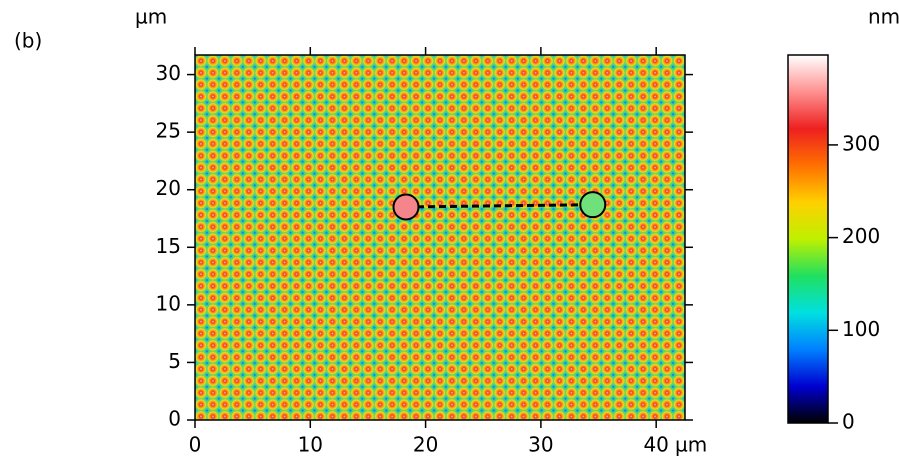 This screenshot has height=465, width=899. I want to click on x-tick-label: 20, so click(425, 445).